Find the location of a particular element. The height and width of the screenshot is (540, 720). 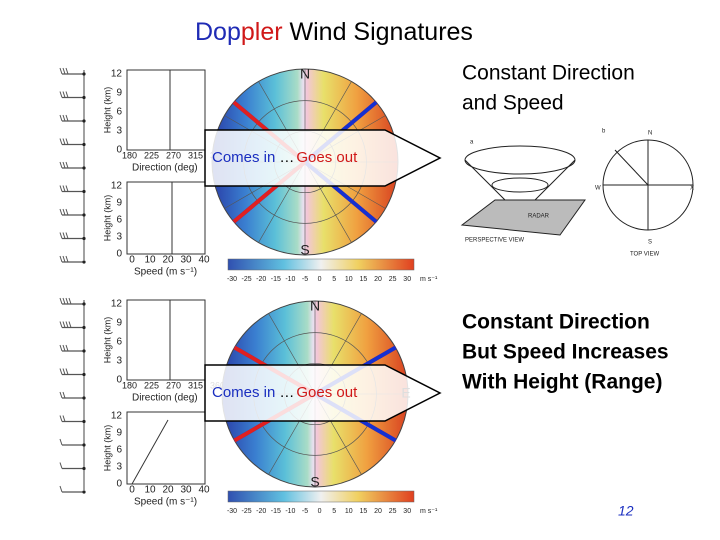

text-part: Wind Signatures is located at coordinates (378, 32).